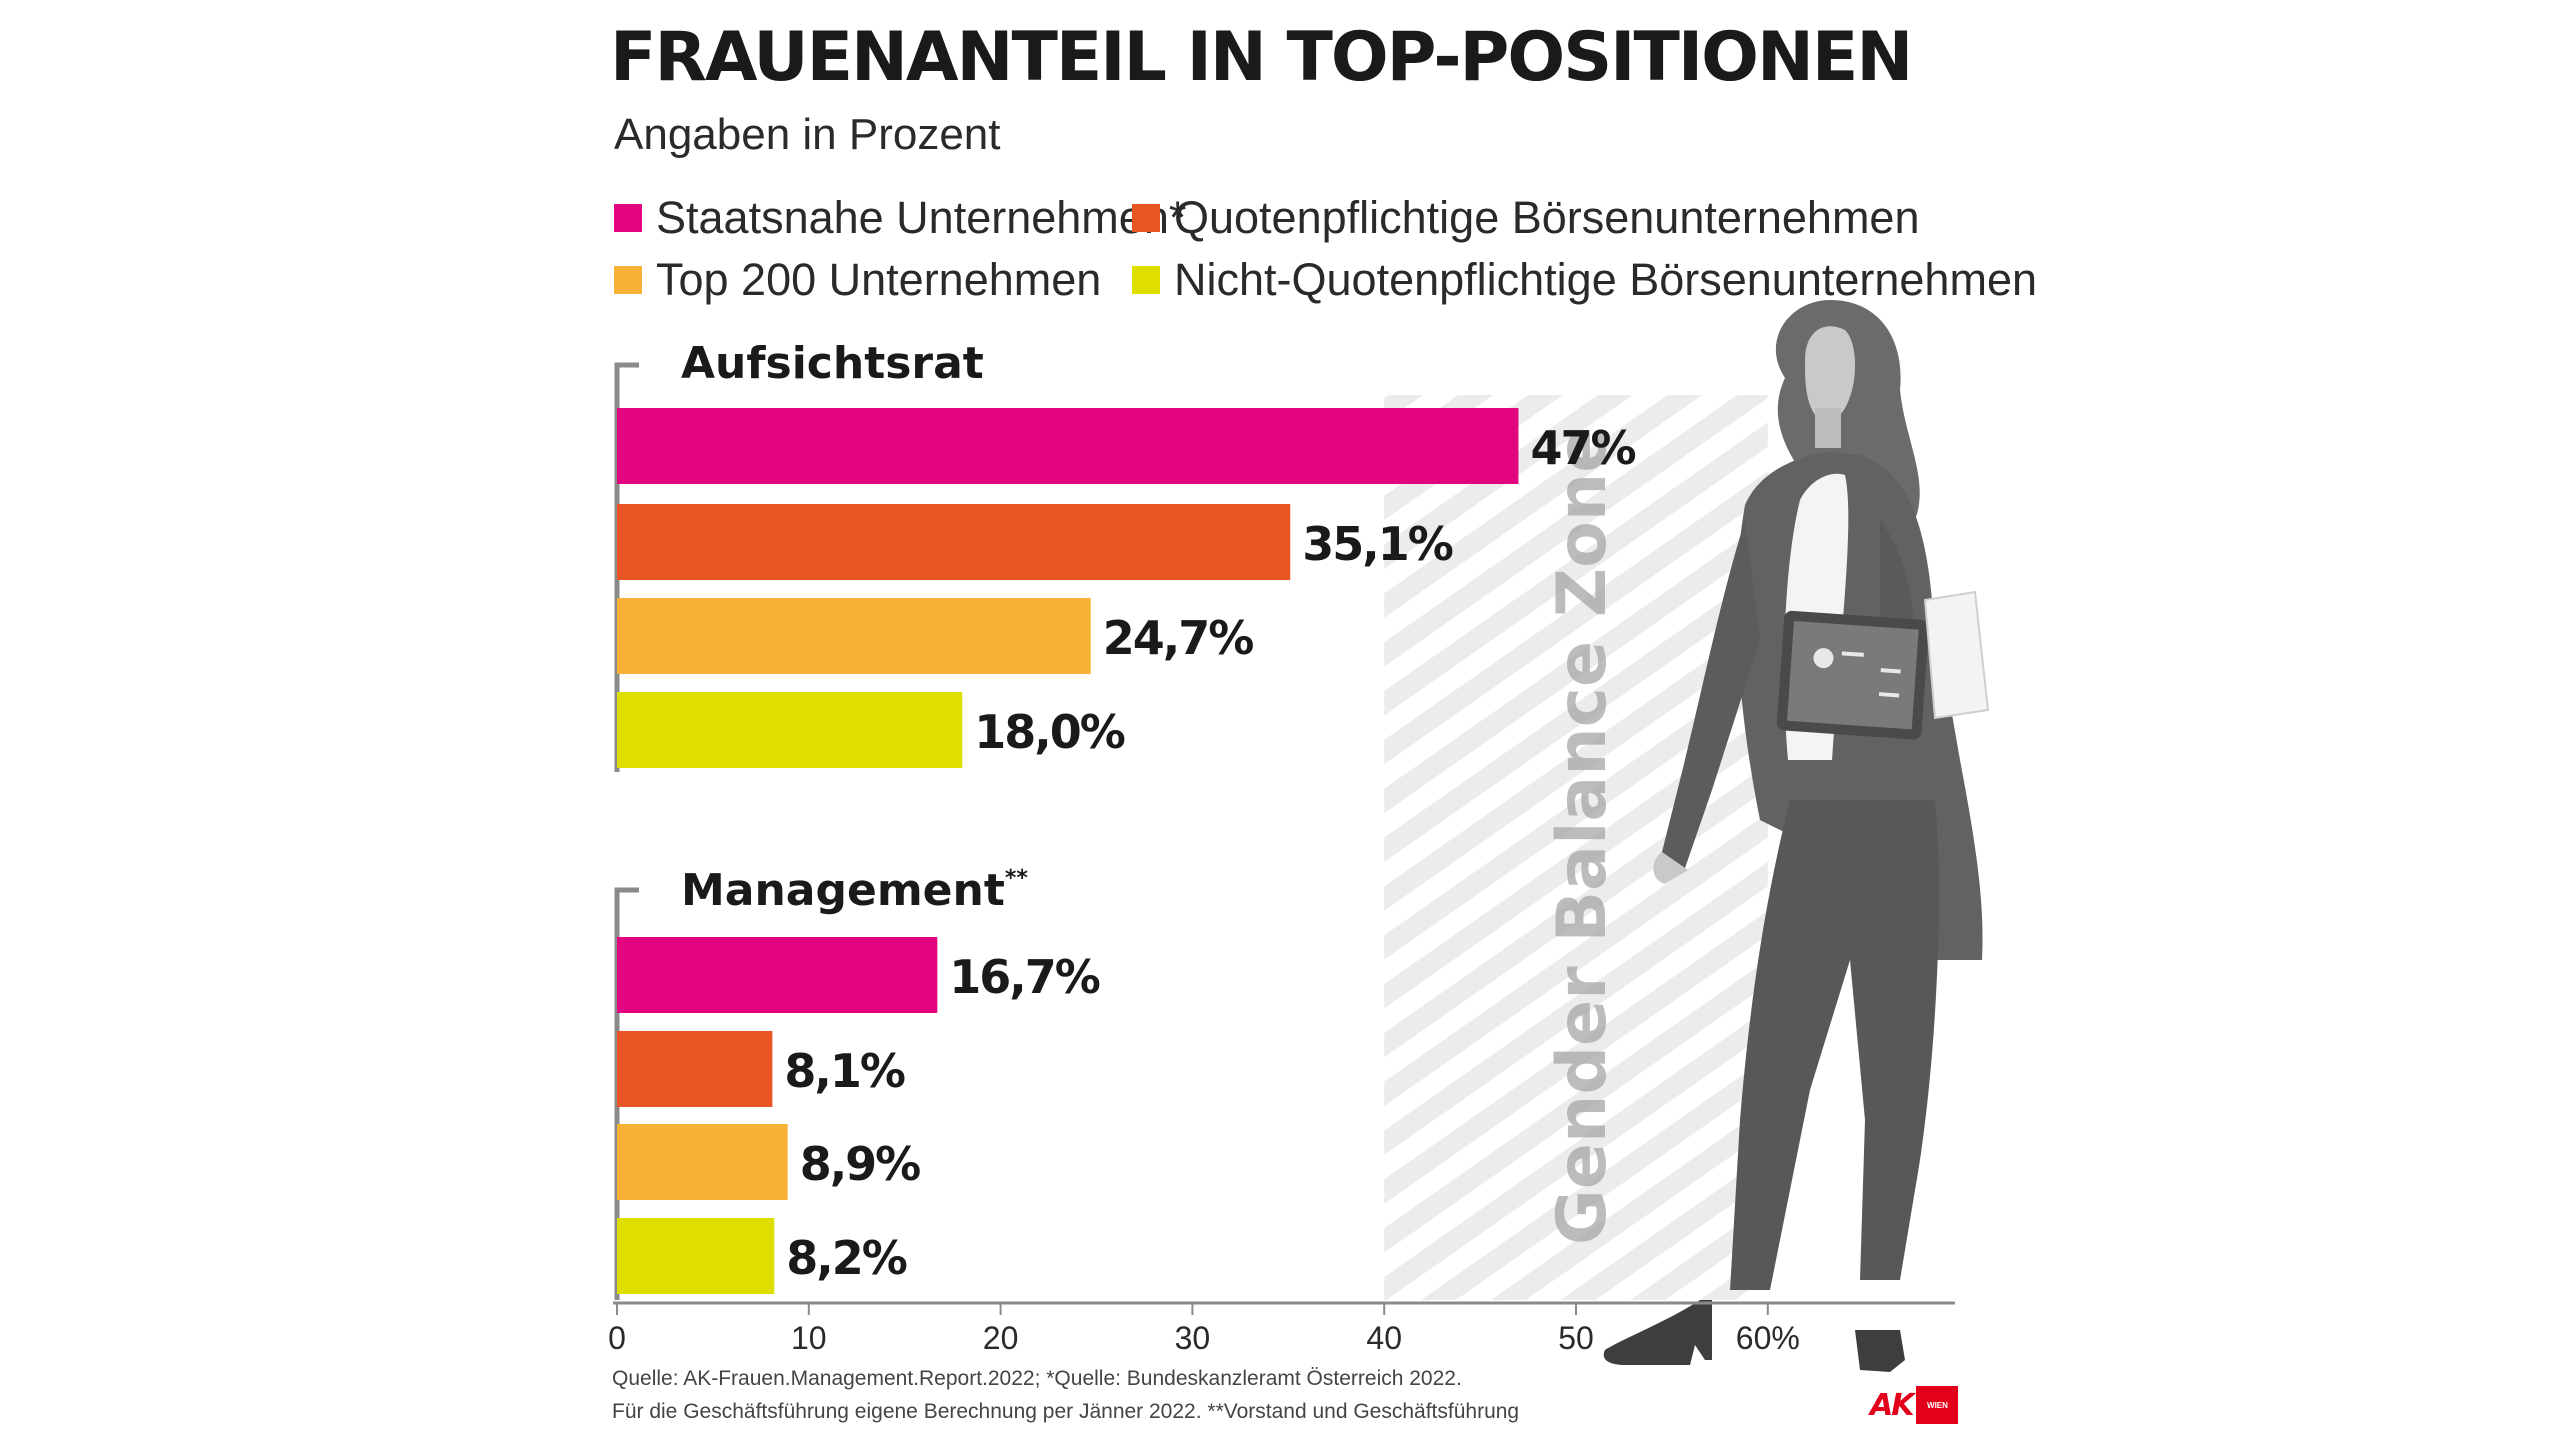  I want to click on bar-value-label: 8,9%, so click(860, 1164).